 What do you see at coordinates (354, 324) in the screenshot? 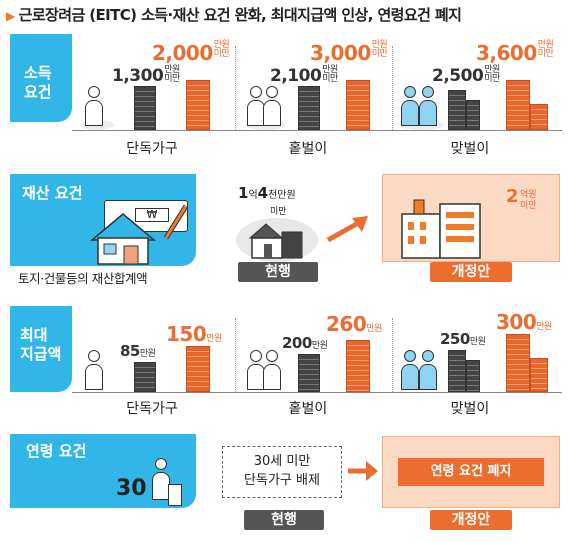
I see `max-new-value: 260만원` at bounding box center [354, 324].